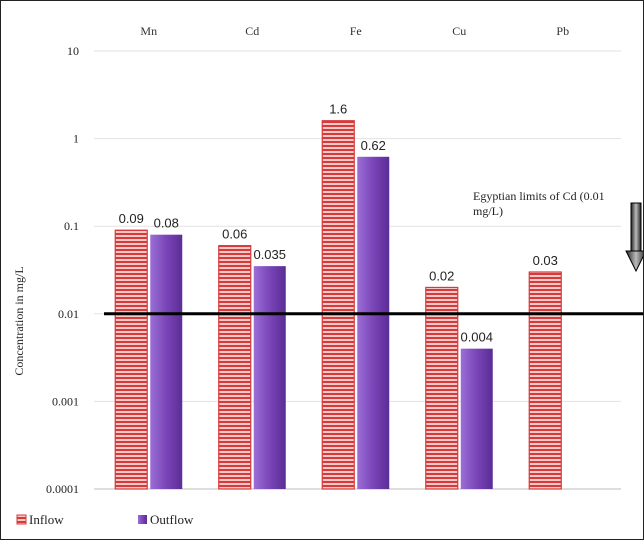 The image size is (644, 544). I want to click on data-label: 0.09, so click(131, 218).